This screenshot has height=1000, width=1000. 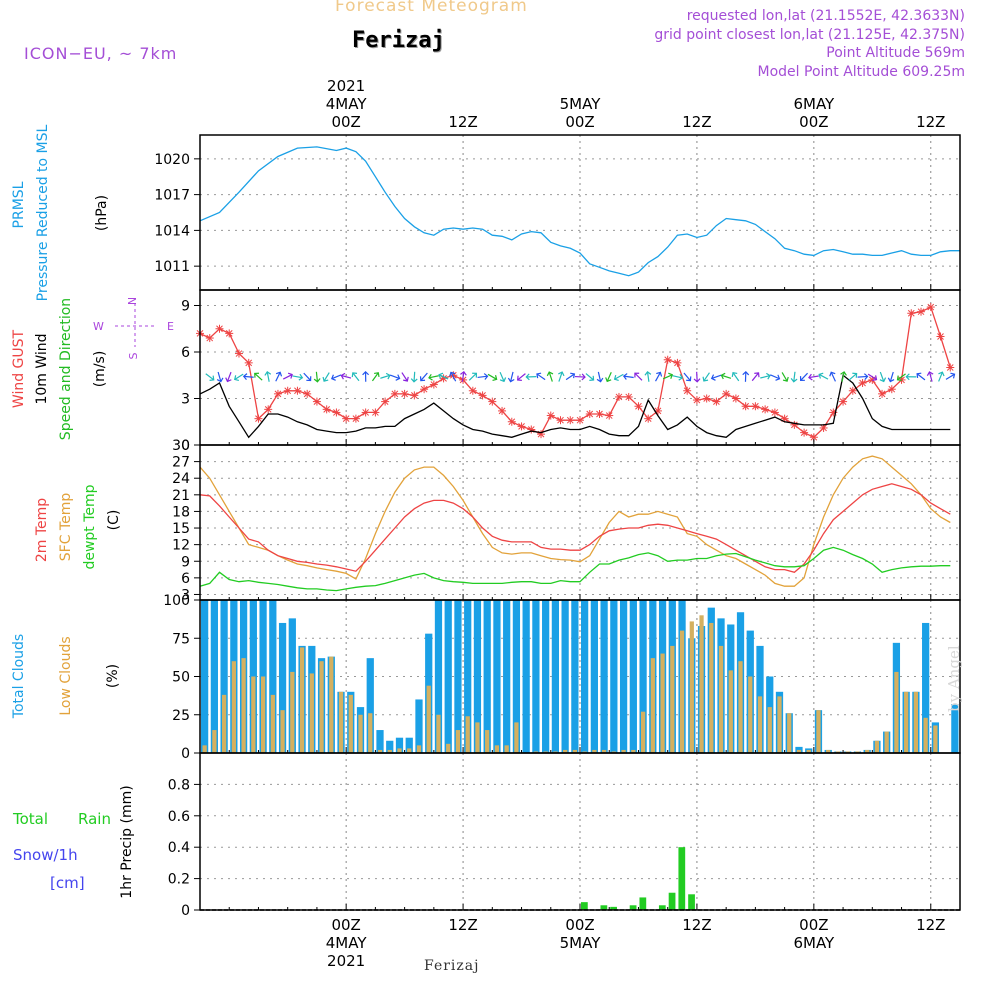 I want to click on y-tick-label: 12, so click(x=181, y=546).